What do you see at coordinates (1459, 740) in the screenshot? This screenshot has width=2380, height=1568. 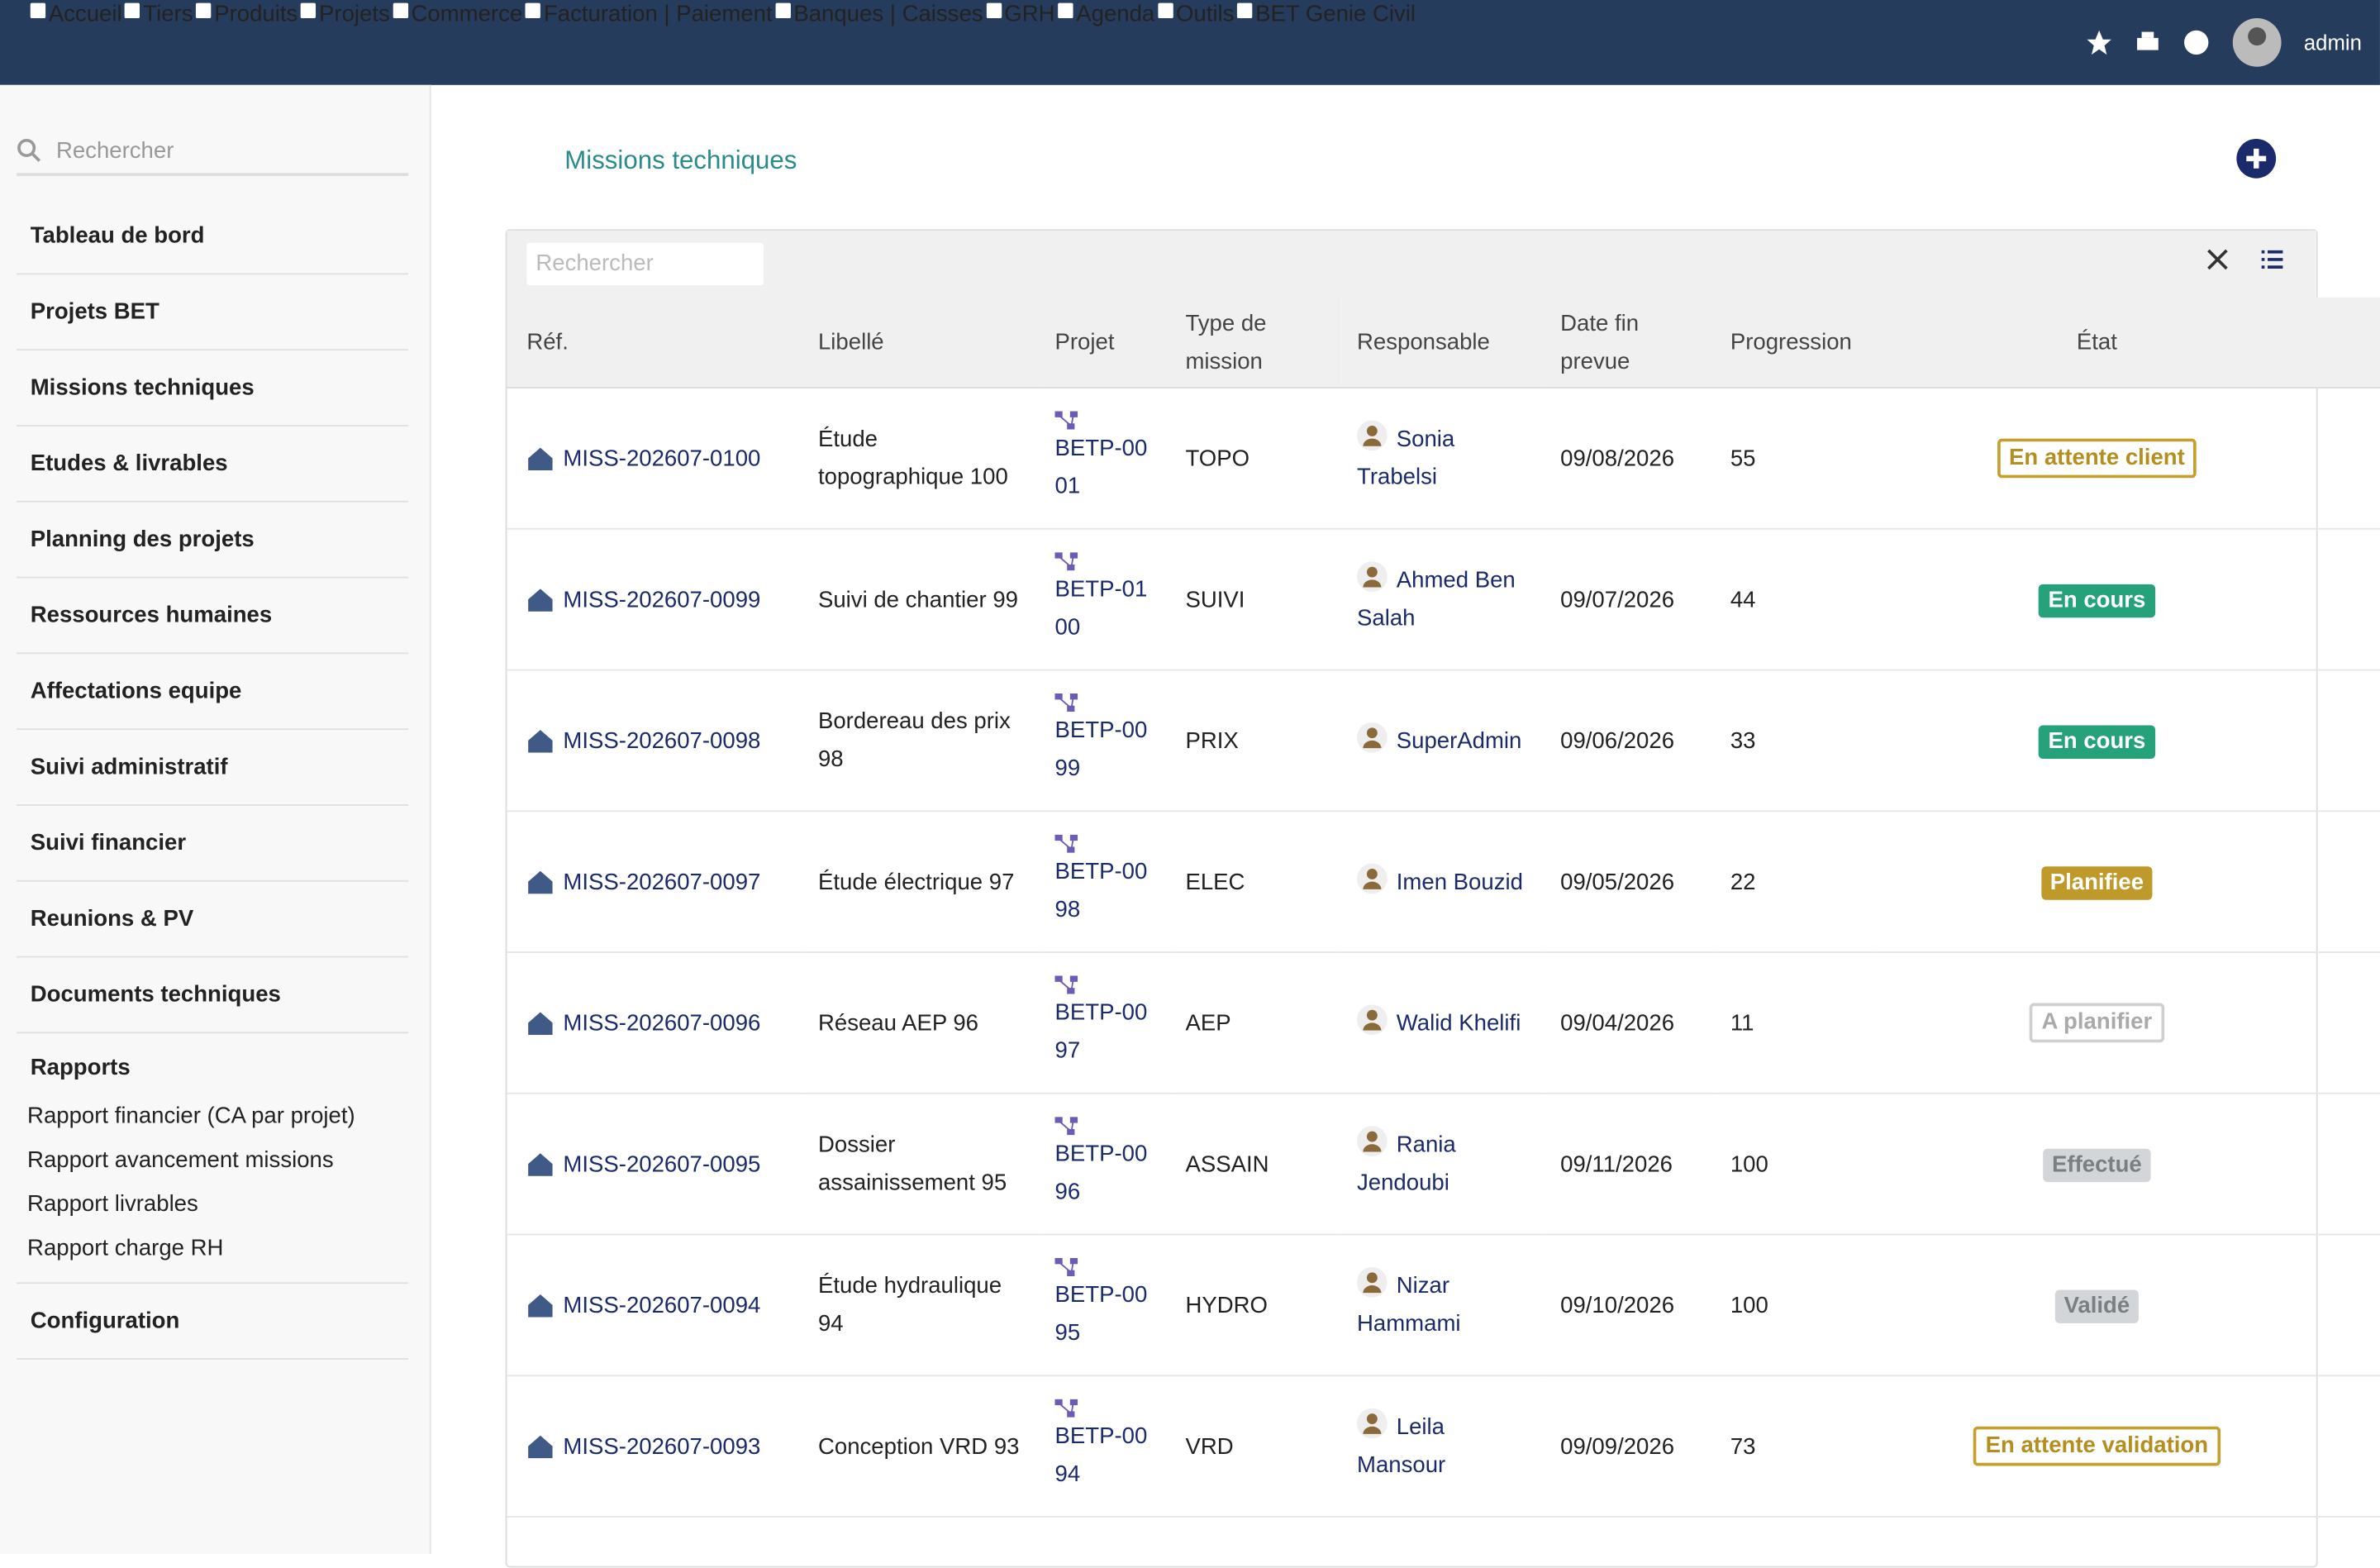 I see `user-link: SuperAdmin` at bounding box center [1459, 740].